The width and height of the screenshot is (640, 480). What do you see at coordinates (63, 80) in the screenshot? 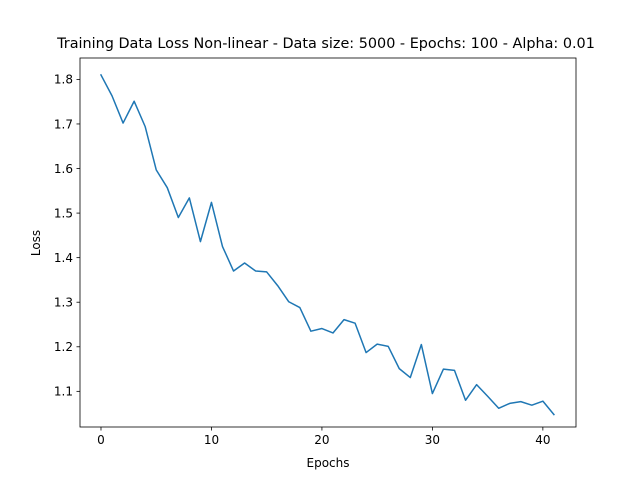
I see `y-tick-label: 1.8` at bounding box center [63, 80].